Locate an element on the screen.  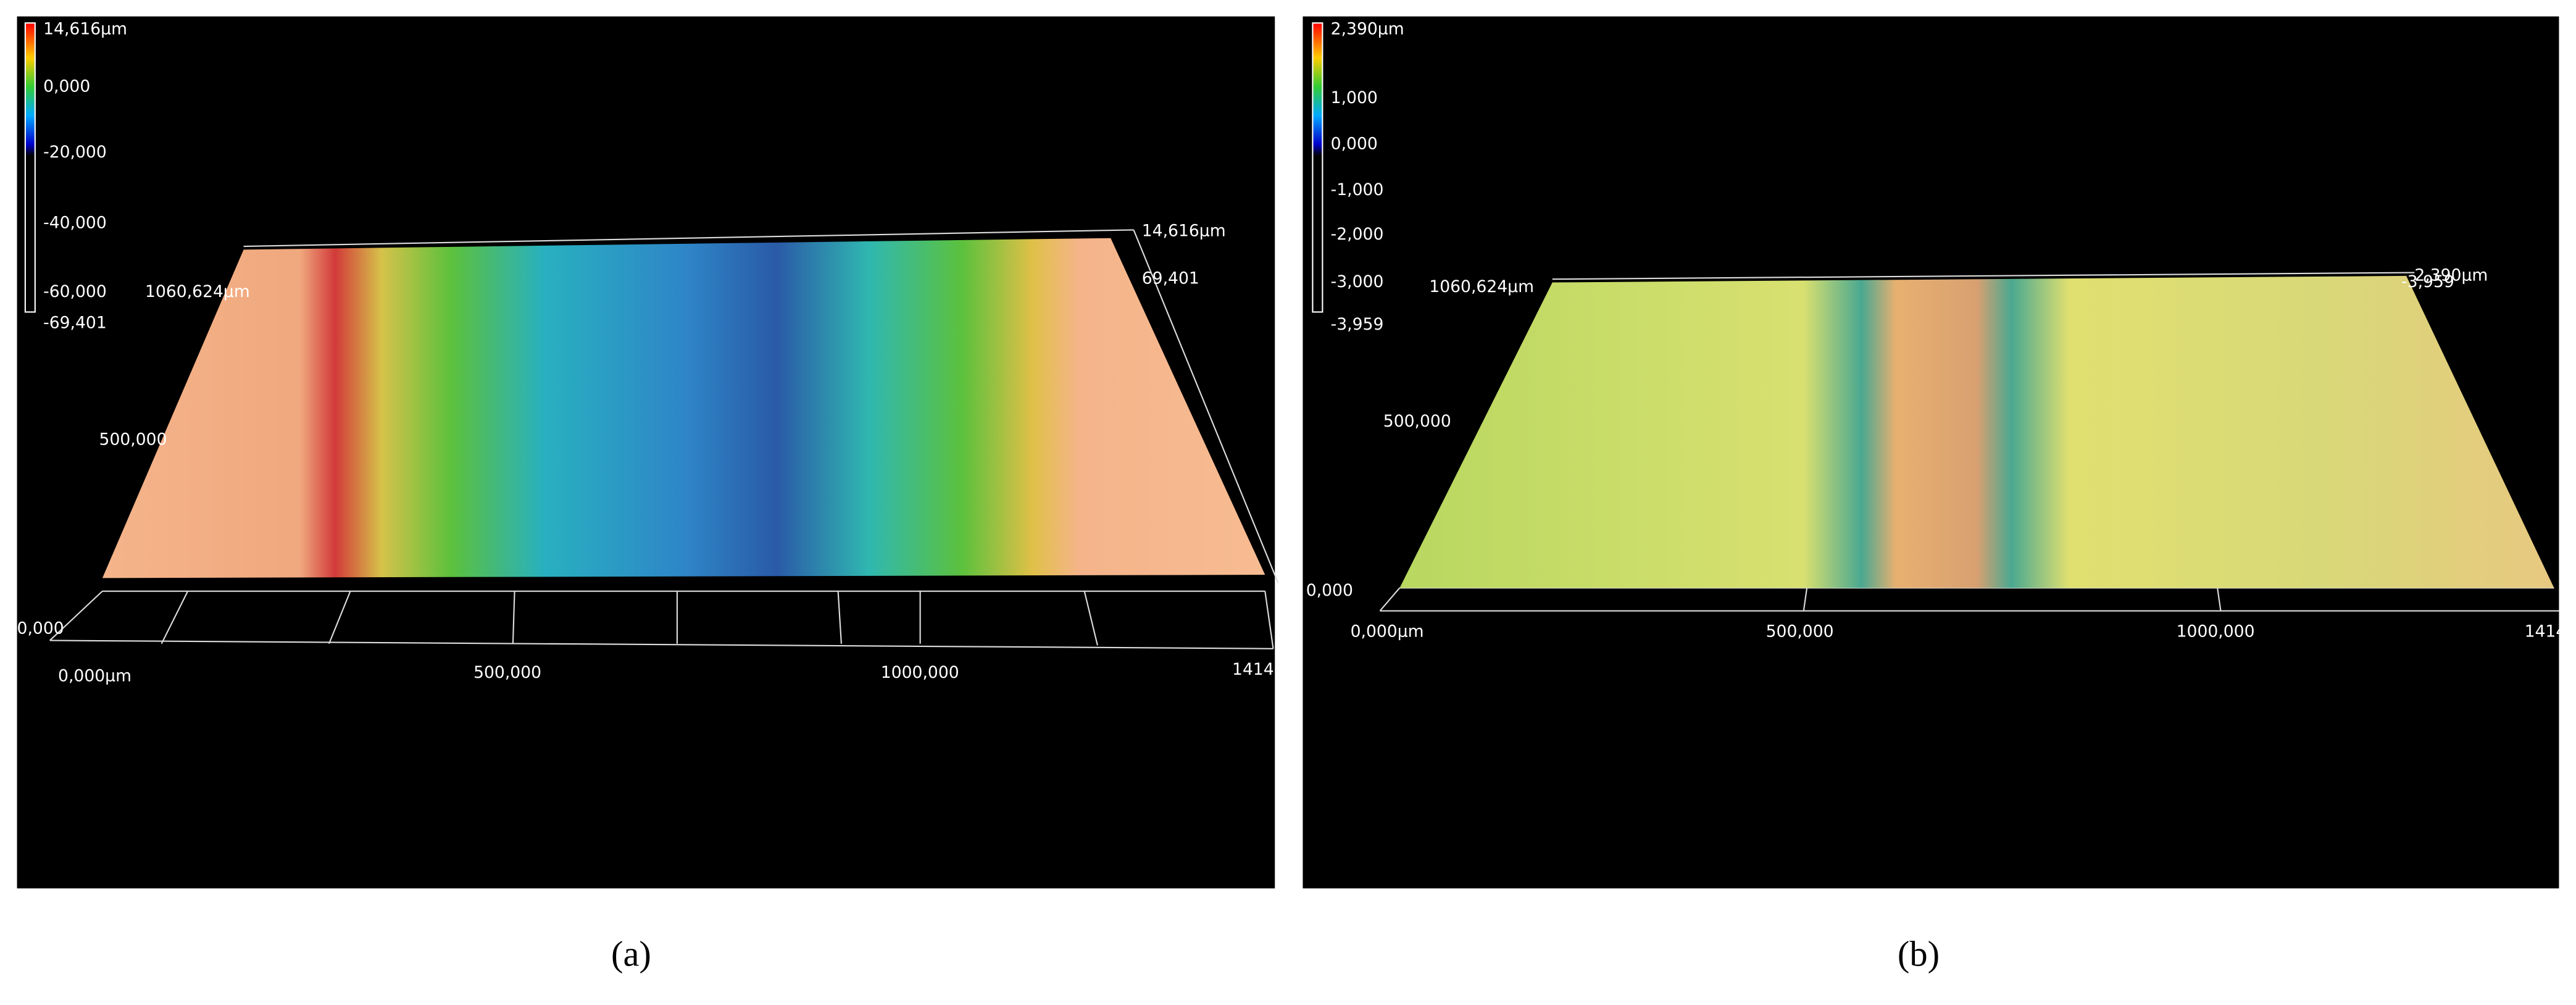
axis-label: 2,390µm is located at coordinates (2451, 275).